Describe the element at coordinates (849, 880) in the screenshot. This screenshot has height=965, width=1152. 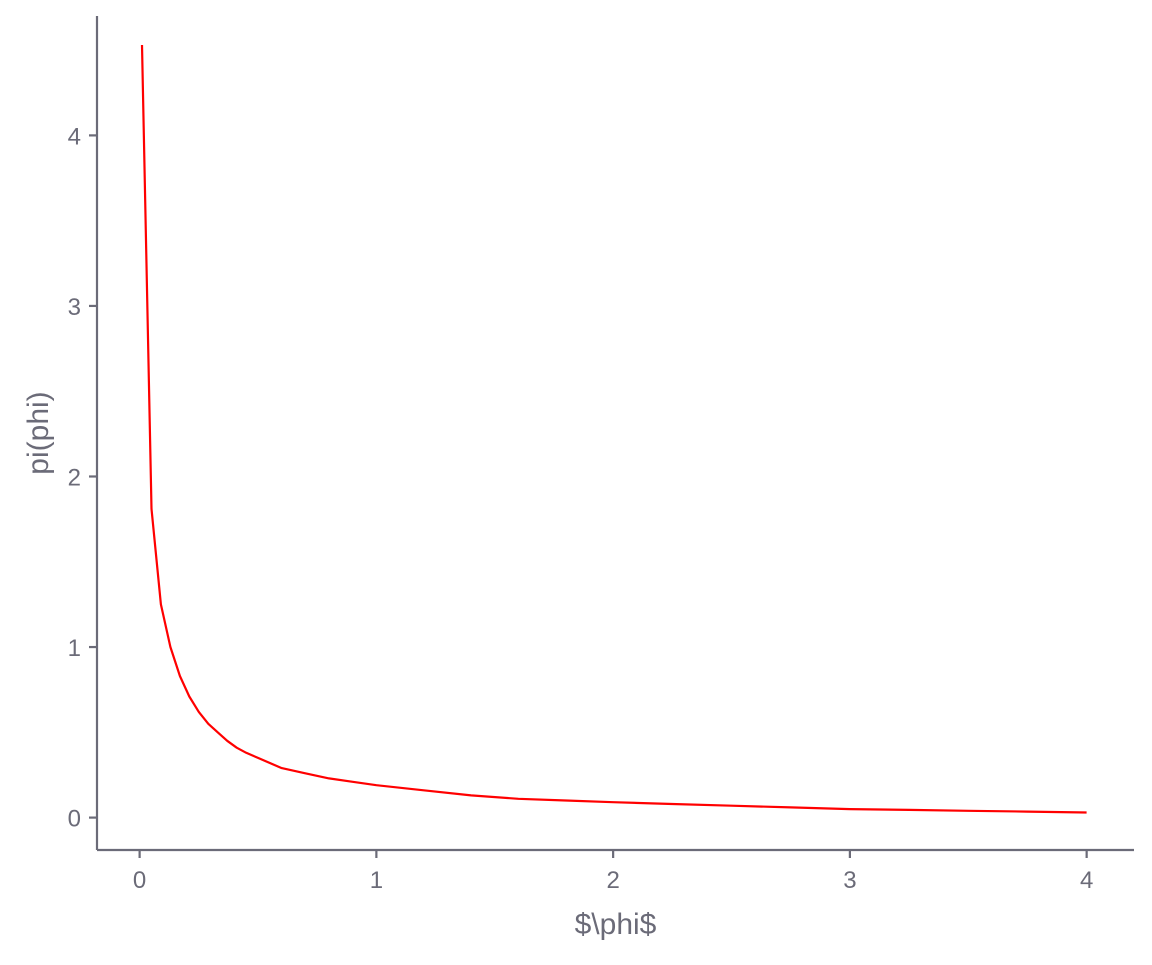
I see `x-tick-label: 3` at that location.